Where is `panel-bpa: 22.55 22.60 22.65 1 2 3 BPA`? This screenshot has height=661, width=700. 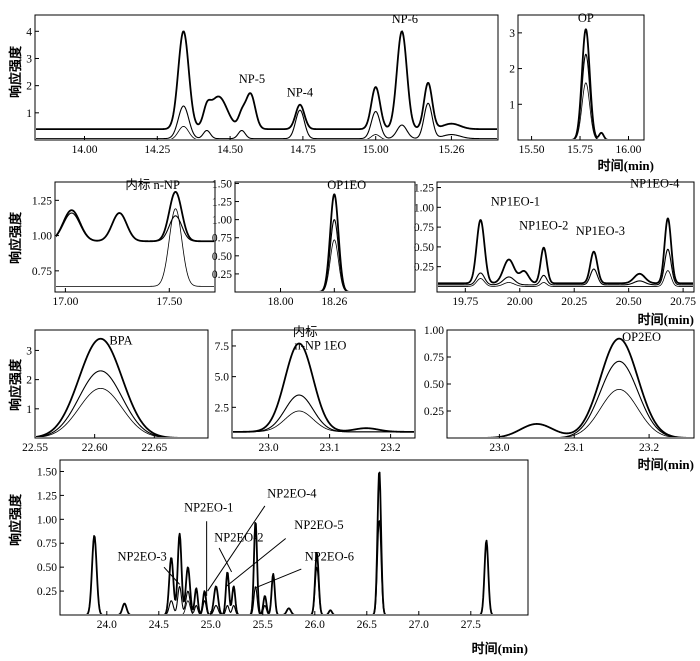 panel-bpa: 22.55 22.60 22.65 1 2 3 BPA is located at coordinates (115, 391).